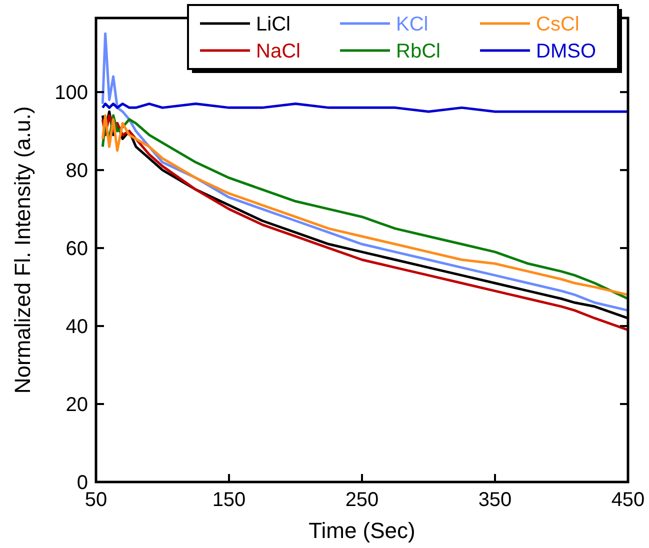 The image size is (649, 548). I want to click on legend-label: DMSO, so click(566, 51).